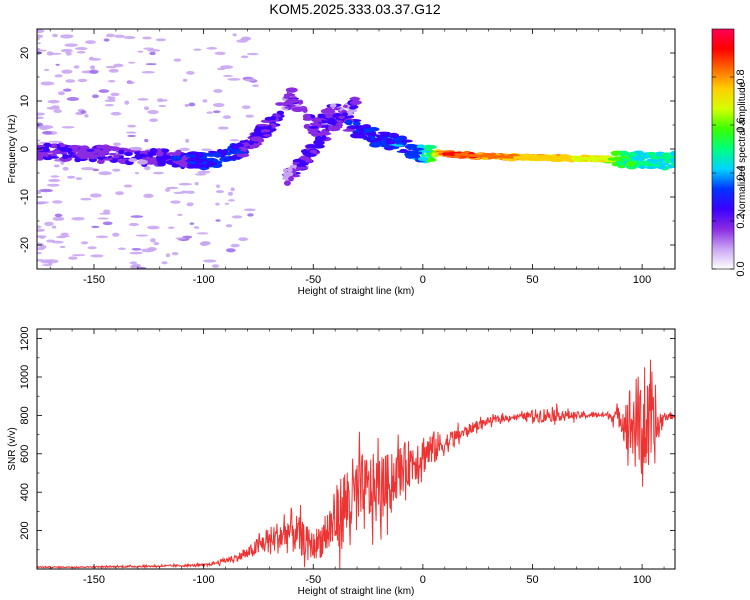 This screenshot has height=600, width=750. What do you see at coordinates (12, 448) in the screenshot?
I see `snr-y-axis-label: SNR (v/v)` at bounding box center [12, 448].